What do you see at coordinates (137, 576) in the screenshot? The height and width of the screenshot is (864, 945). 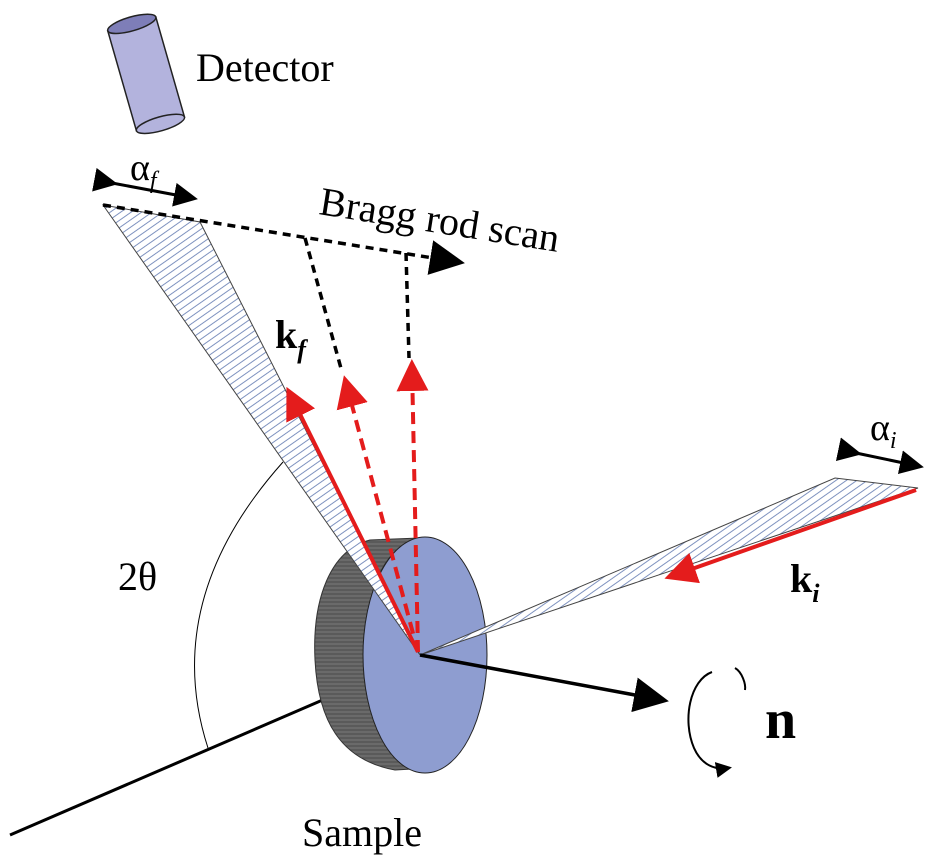 I see `two-theta-label: 2θ` at bounding box center [137, 576].